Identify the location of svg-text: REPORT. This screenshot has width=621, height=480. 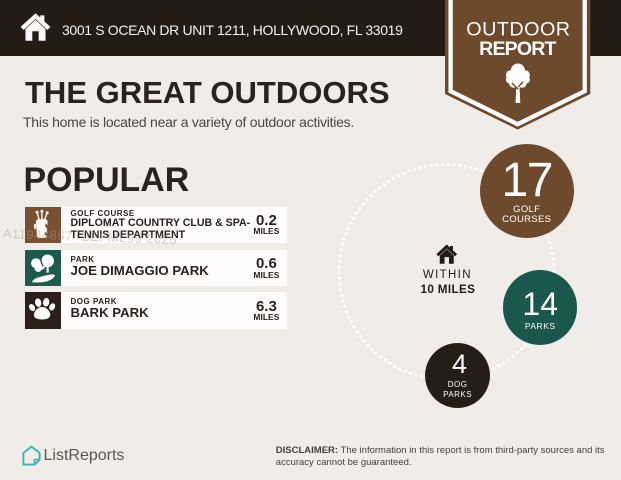
(517, 49).